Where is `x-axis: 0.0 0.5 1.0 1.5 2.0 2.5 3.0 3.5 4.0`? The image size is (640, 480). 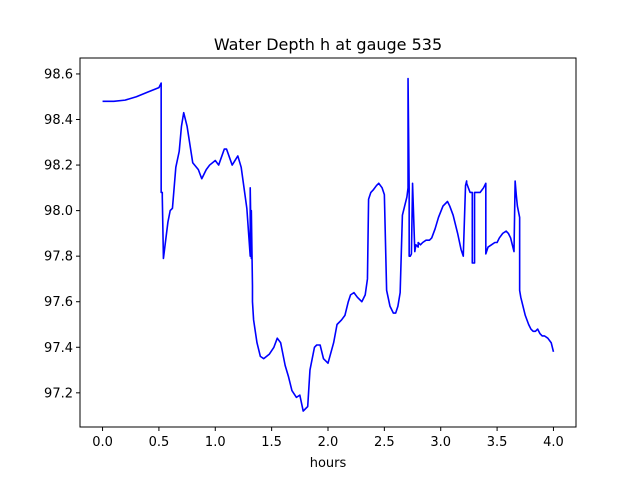 x-axis: 0.0 0.5 1.0 1.5 2.0 2.5 3.0 3.5 4.0 is located at coordinates (328, 438).